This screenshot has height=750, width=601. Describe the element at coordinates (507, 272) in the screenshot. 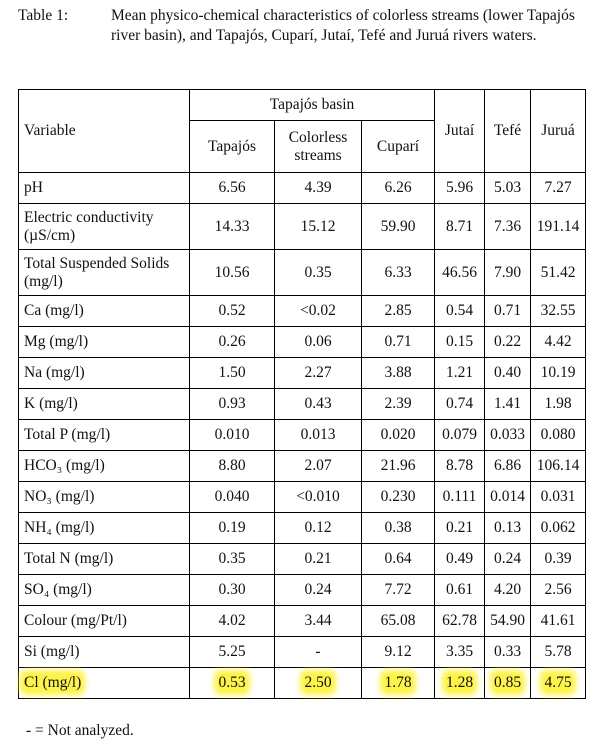

I see `value-text: 7.90` at that location.